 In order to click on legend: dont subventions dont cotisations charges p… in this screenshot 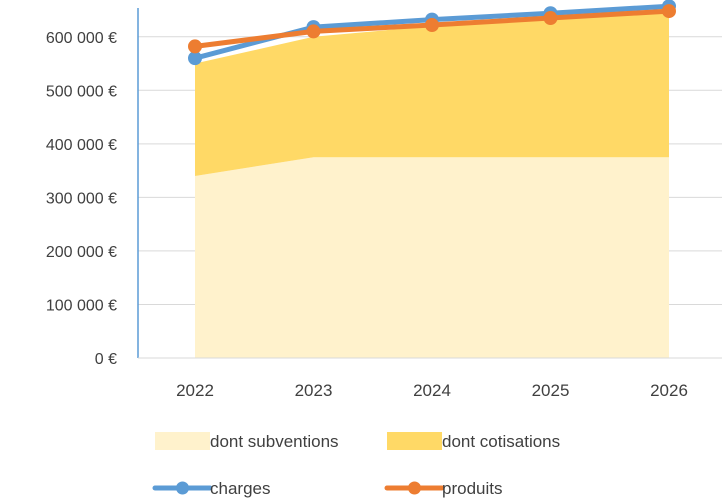, I will do `click(356, 465)`.